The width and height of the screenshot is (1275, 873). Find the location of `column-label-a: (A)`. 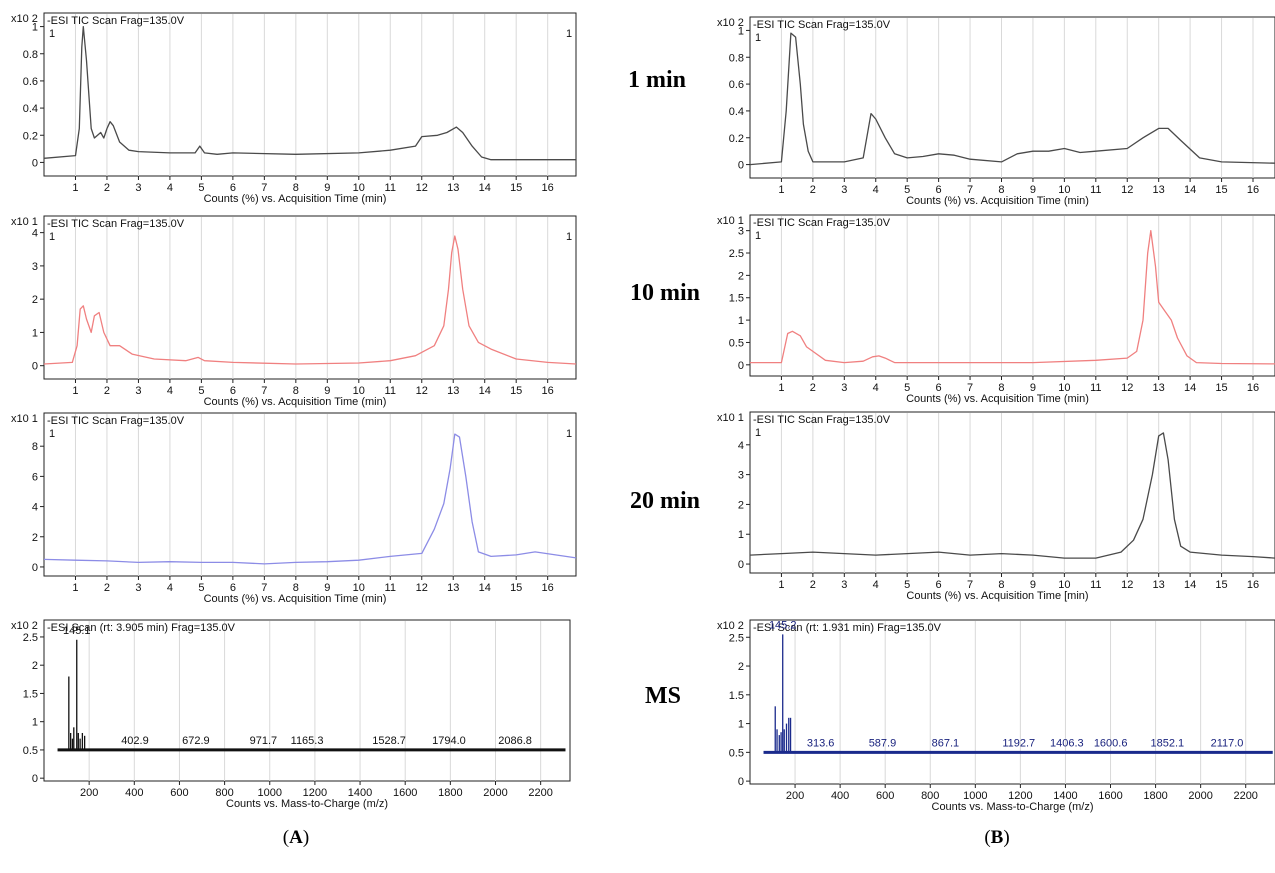

column-label-a: (A) is located at coordinates (296, 837).